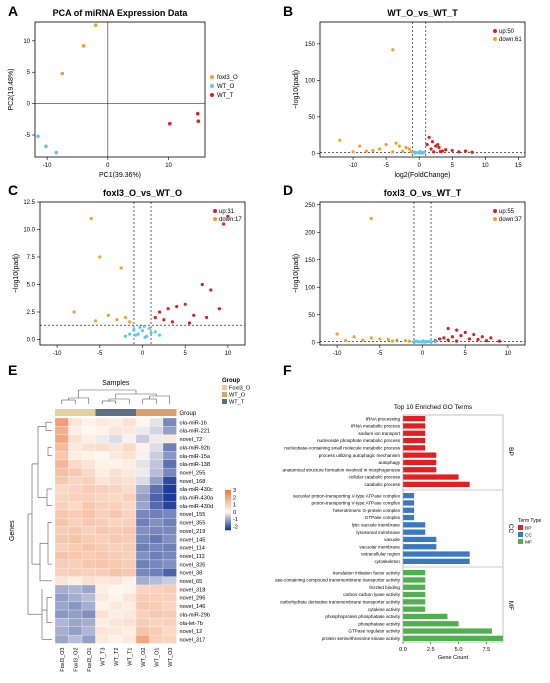  What do you see at coordinates (310, 81) in the screenshot?
I see `y-tick-label: 100` at bounding box center [310, 81].